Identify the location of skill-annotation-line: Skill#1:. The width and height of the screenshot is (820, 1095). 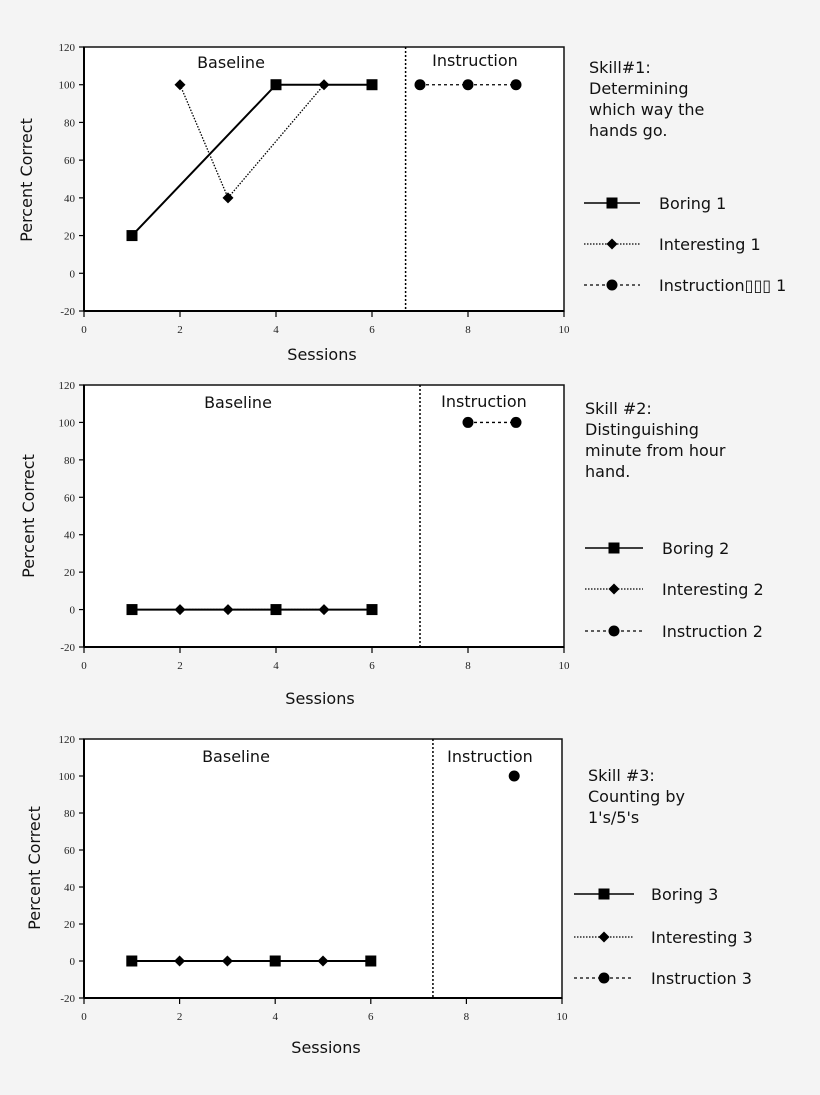
(620, 67).